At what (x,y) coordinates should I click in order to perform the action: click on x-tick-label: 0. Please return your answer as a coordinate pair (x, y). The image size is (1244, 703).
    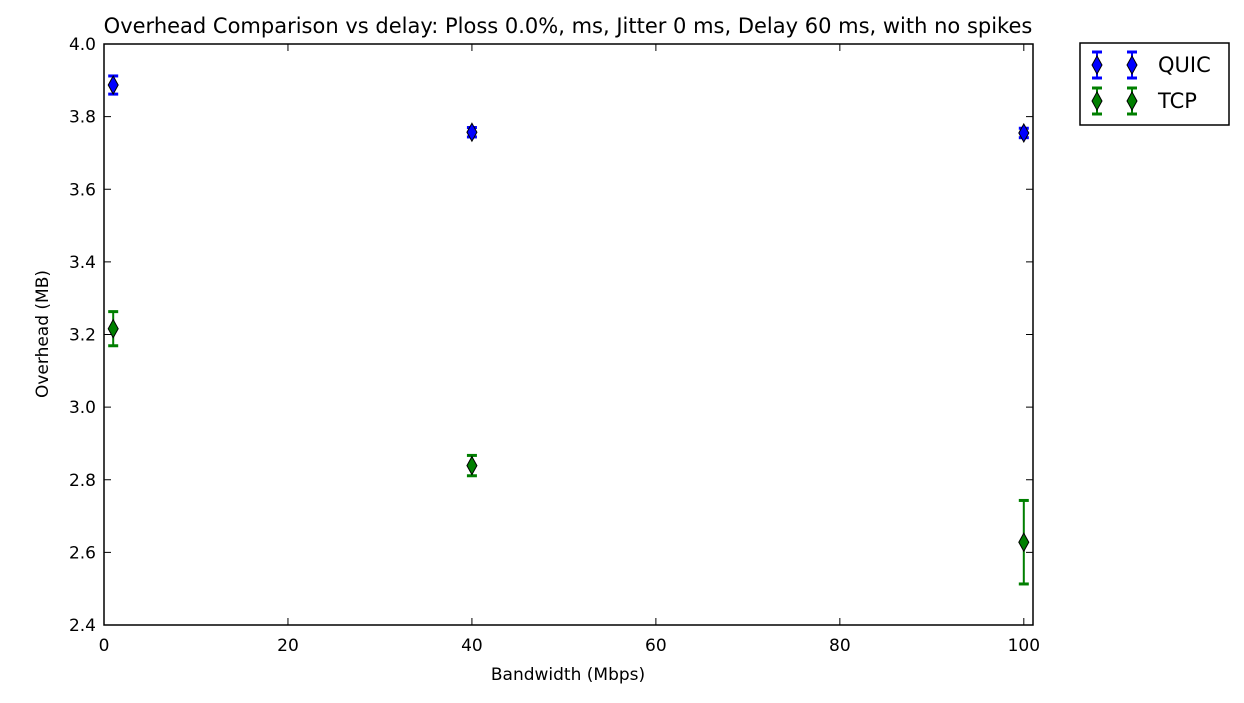
    Looking at the image, I should click on (104, 646).